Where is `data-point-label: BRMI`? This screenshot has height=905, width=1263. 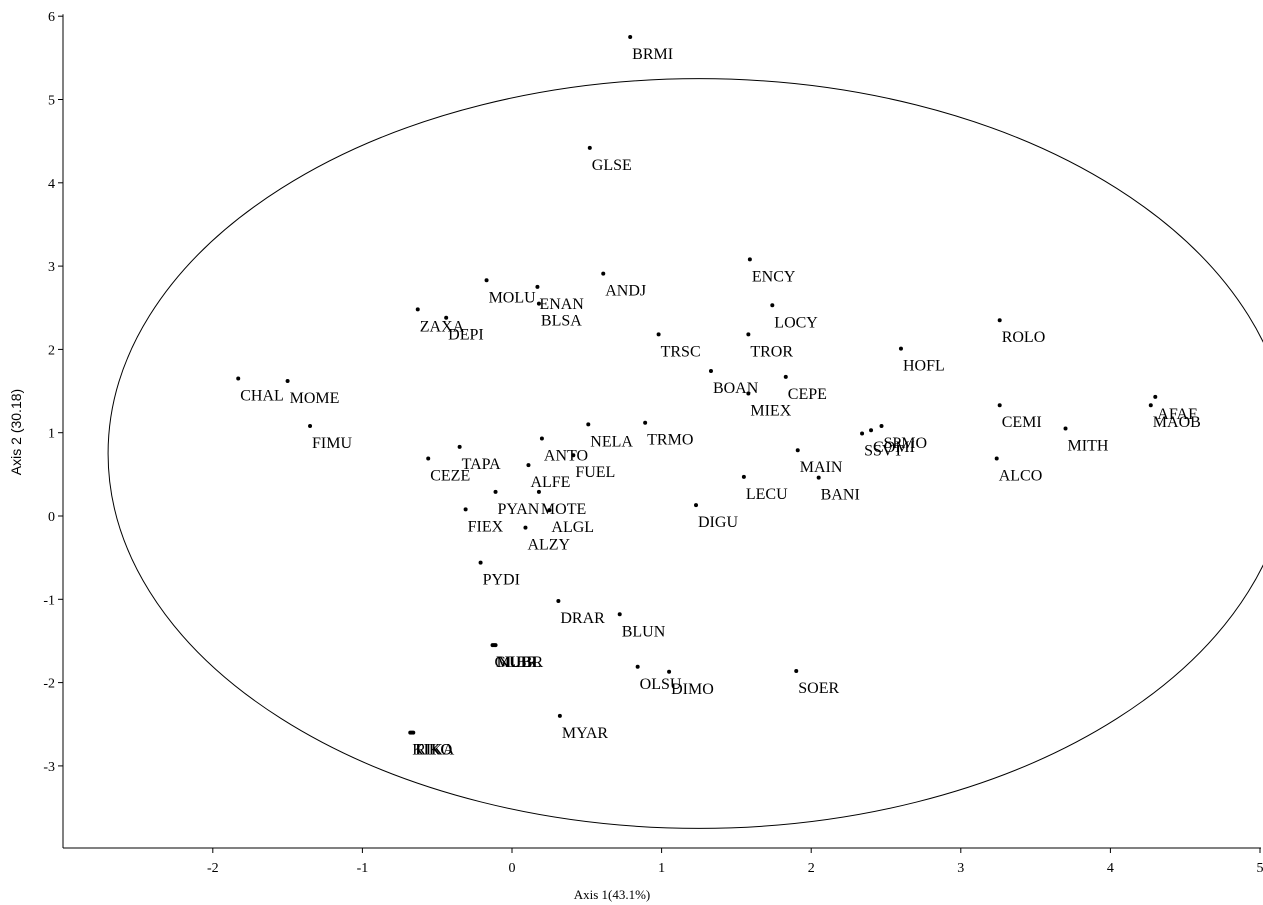 data-point-label: BRMI is located at coordinates (652, 54).